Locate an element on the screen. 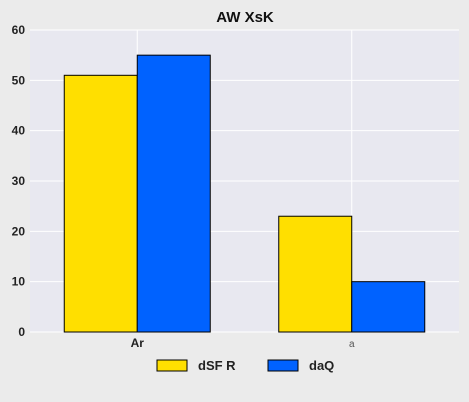  legend-label: dSF R is located at coordinates (217, 365).